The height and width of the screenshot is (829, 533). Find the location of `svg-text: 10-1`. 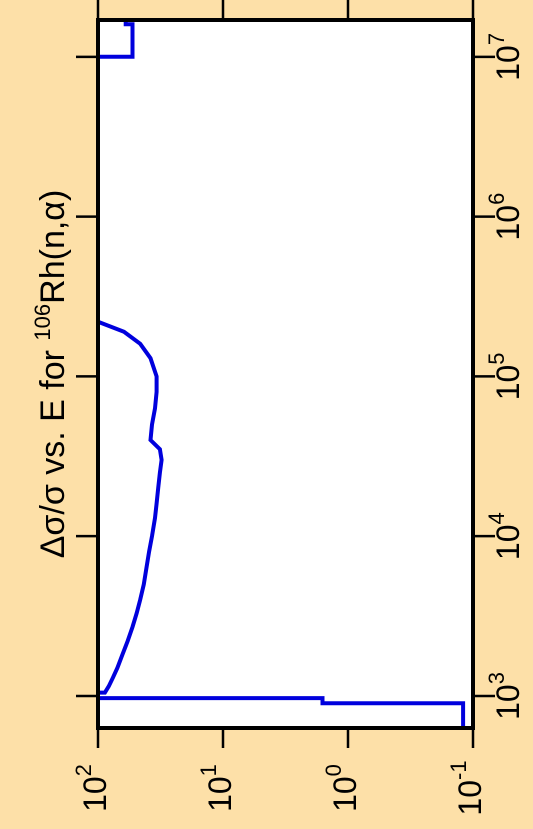

svg-text: 10-1 is located at coordinates (467, 787).